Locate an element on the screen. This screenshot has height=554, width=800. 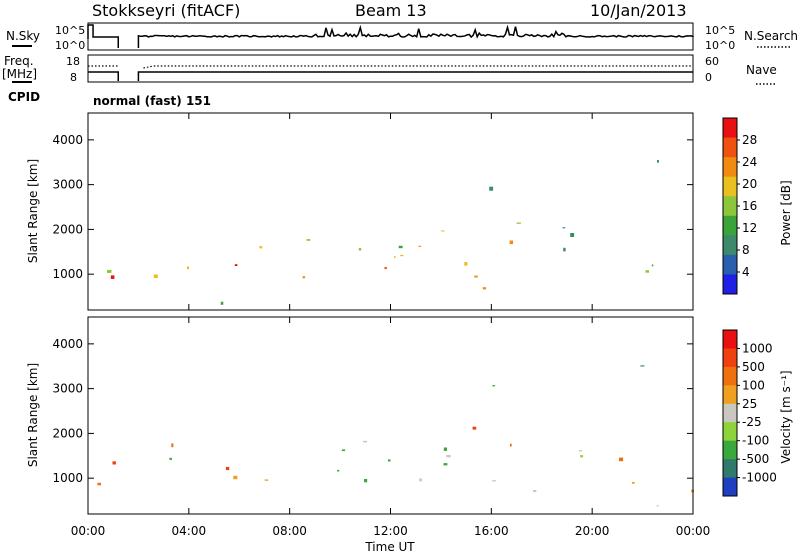
nave-tick-top: 60 is located at coordinates (712, 61).